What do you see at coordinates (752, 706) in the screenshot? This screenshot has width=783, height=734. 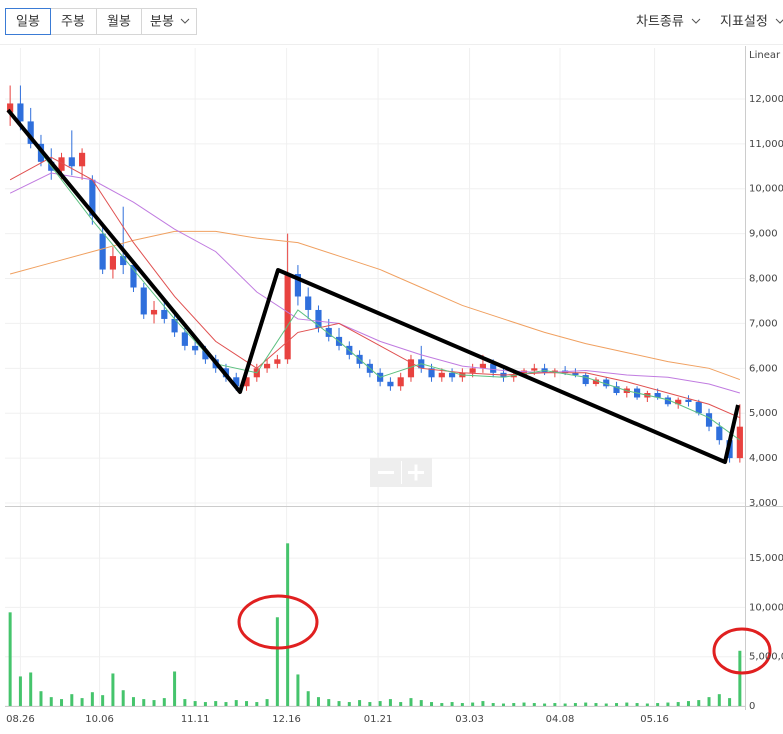 I see `volume-tick-label: 0` at bounding box center [752, 706].